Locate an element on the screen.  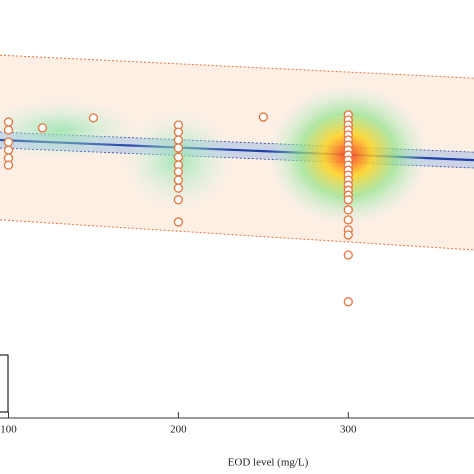
confidence-lower is located at coordinates (237, 158).